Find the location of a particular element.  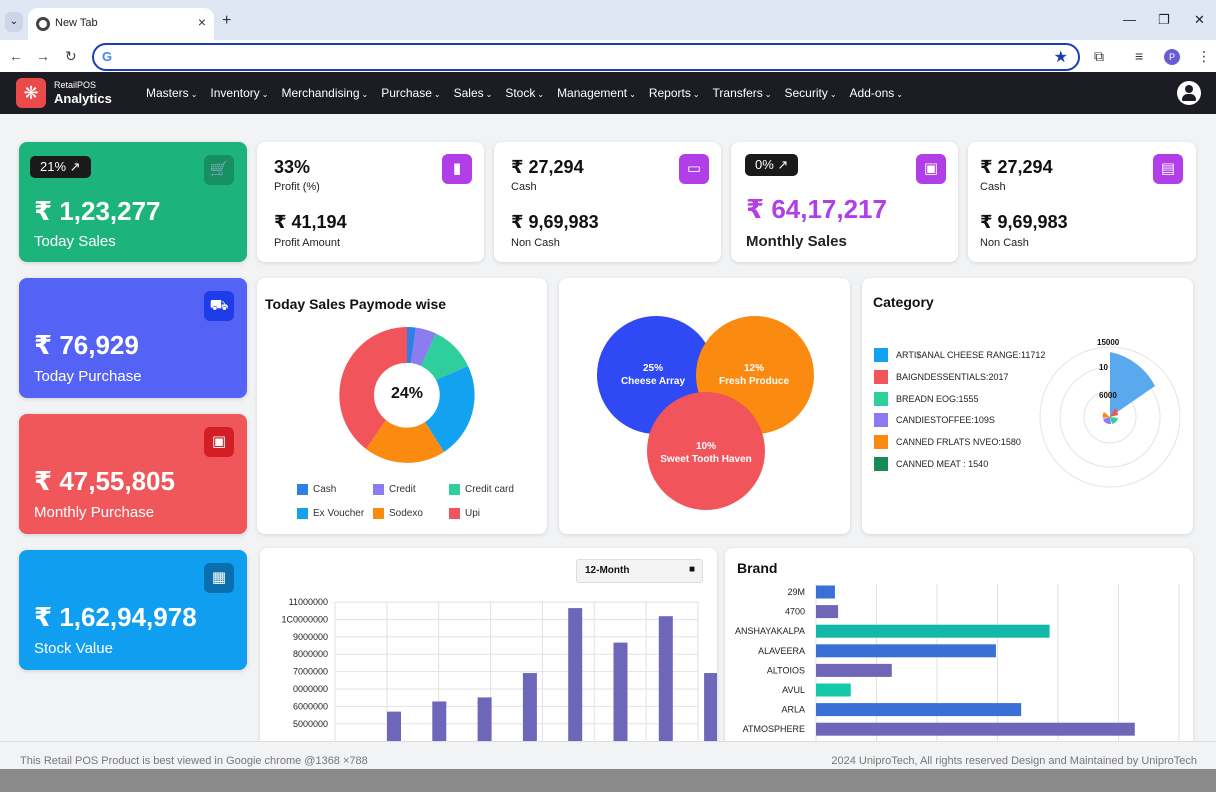

period-dropdown: 12-Month ■ is located at coordinates (639, 571).